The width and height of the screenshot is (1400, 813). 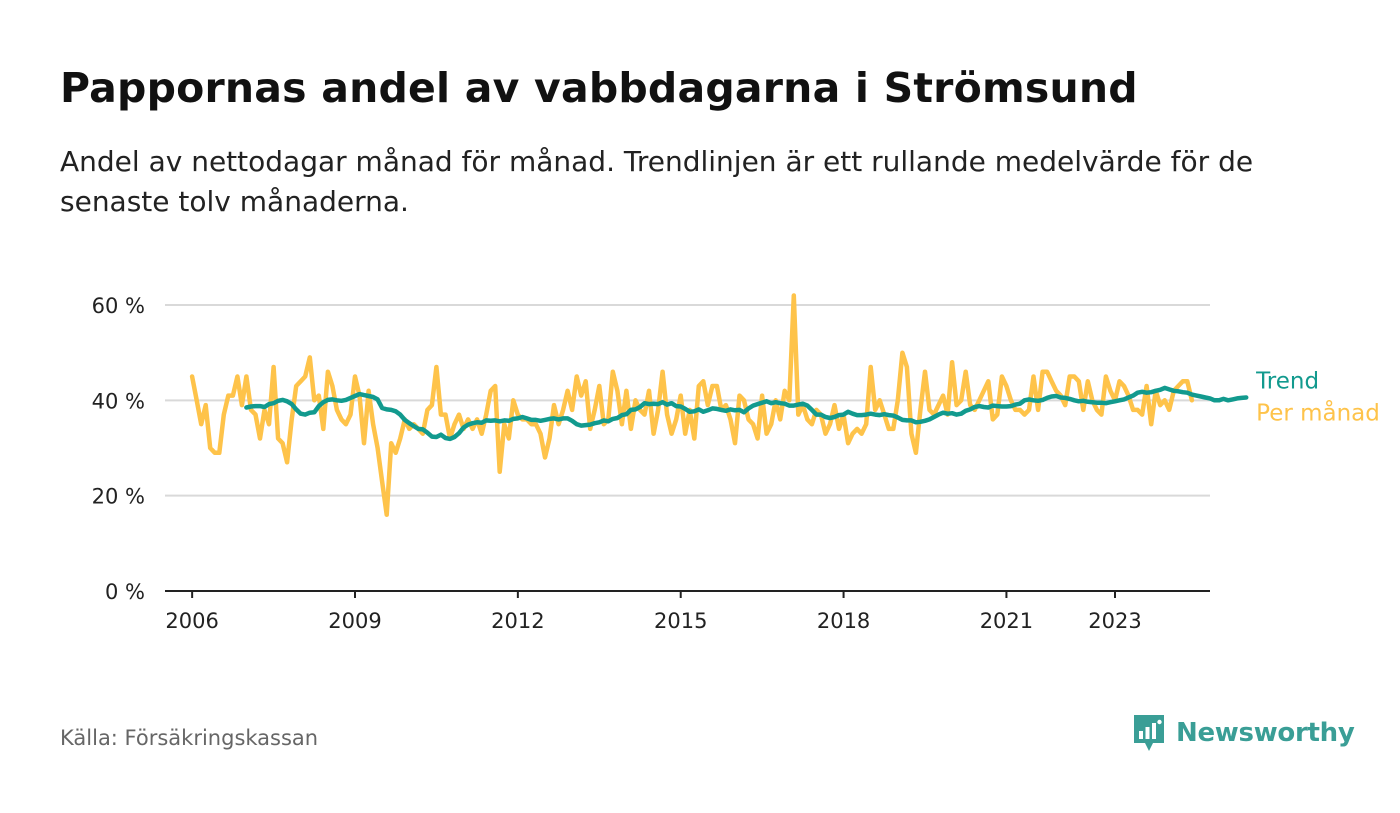 I want to click on y-tick-label: 40 %, so click(x=118, y=401).